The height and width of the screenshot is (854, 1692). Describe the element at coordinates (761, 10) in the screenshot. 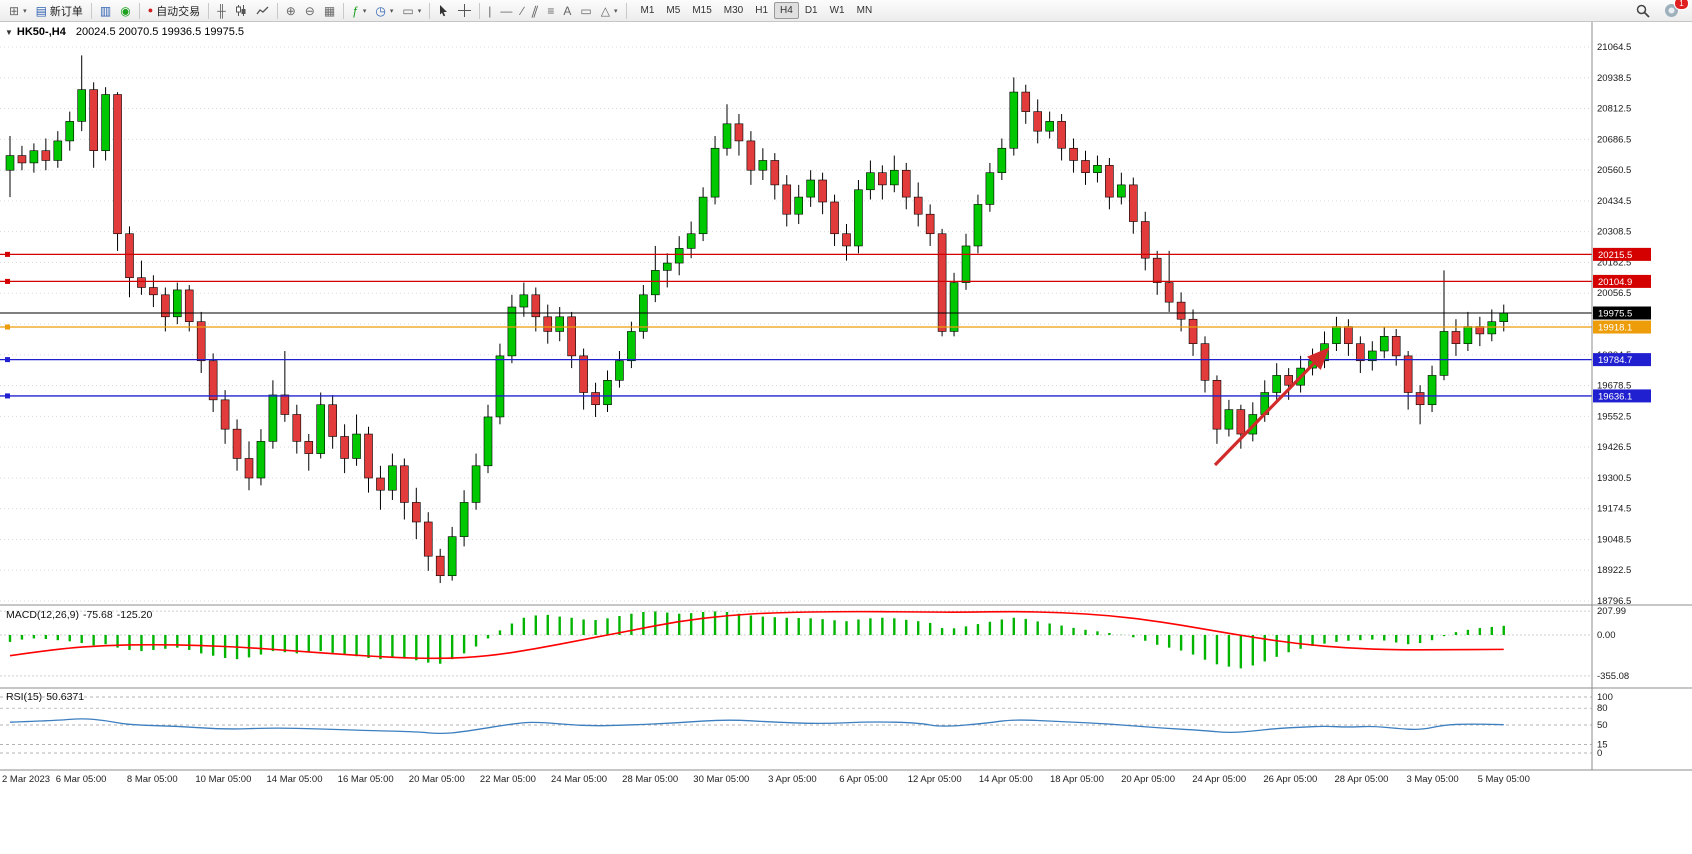

I see `timeframe-H1: H1` at that location.